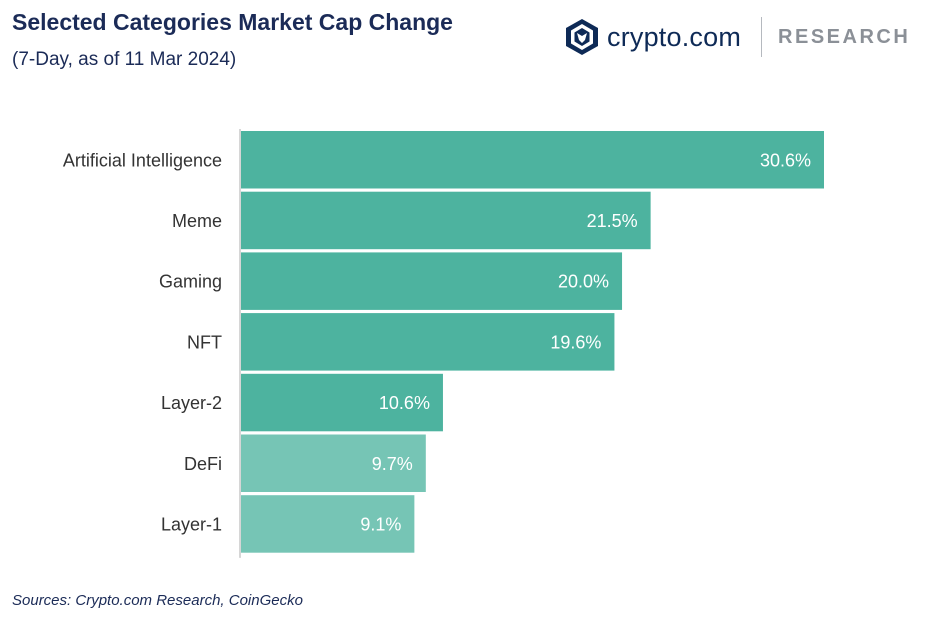  I want to click on category-label: Meme, so click(197, 221).